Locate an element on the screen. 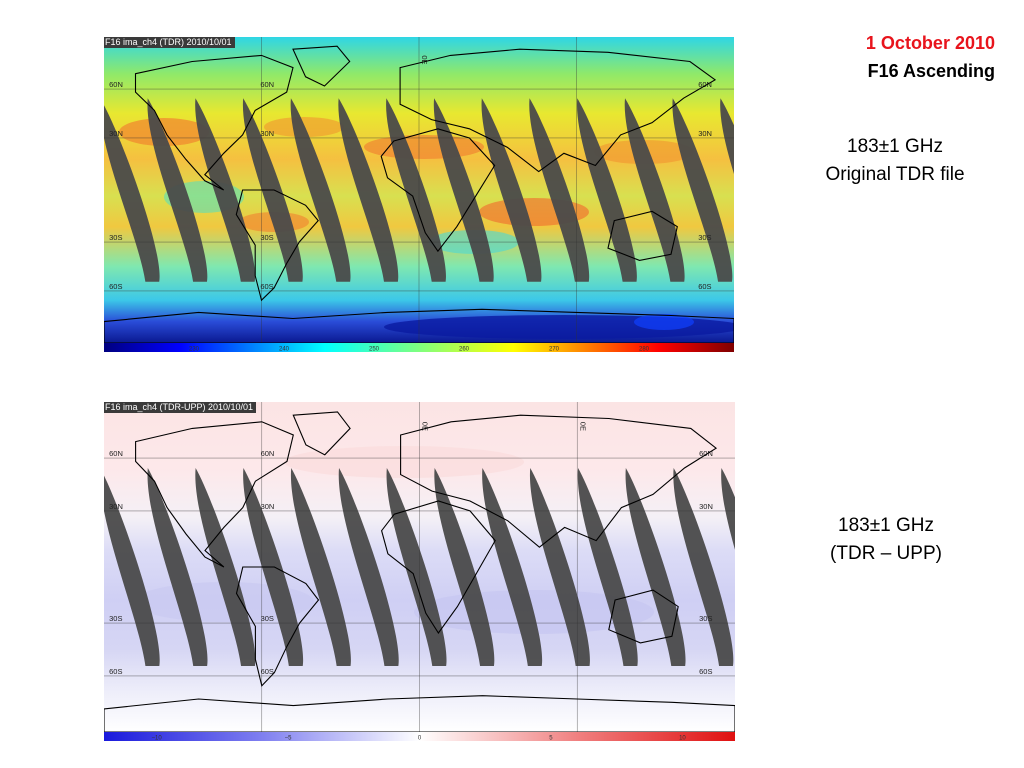 The image size is (1024, 768). tdr-eurasia-outline is located at coordinates (558, 110).